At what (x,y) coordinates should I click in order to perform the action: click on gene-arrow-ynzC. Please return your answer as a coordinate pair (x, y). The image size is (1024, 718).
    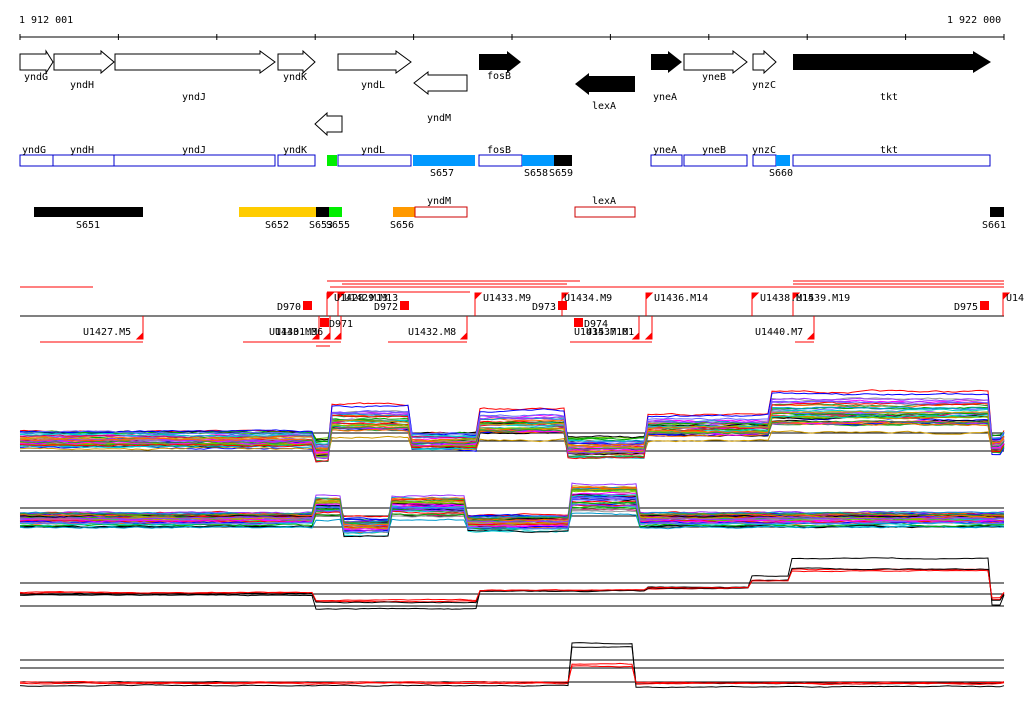
    Looking at the image, I should click on (764, 62).